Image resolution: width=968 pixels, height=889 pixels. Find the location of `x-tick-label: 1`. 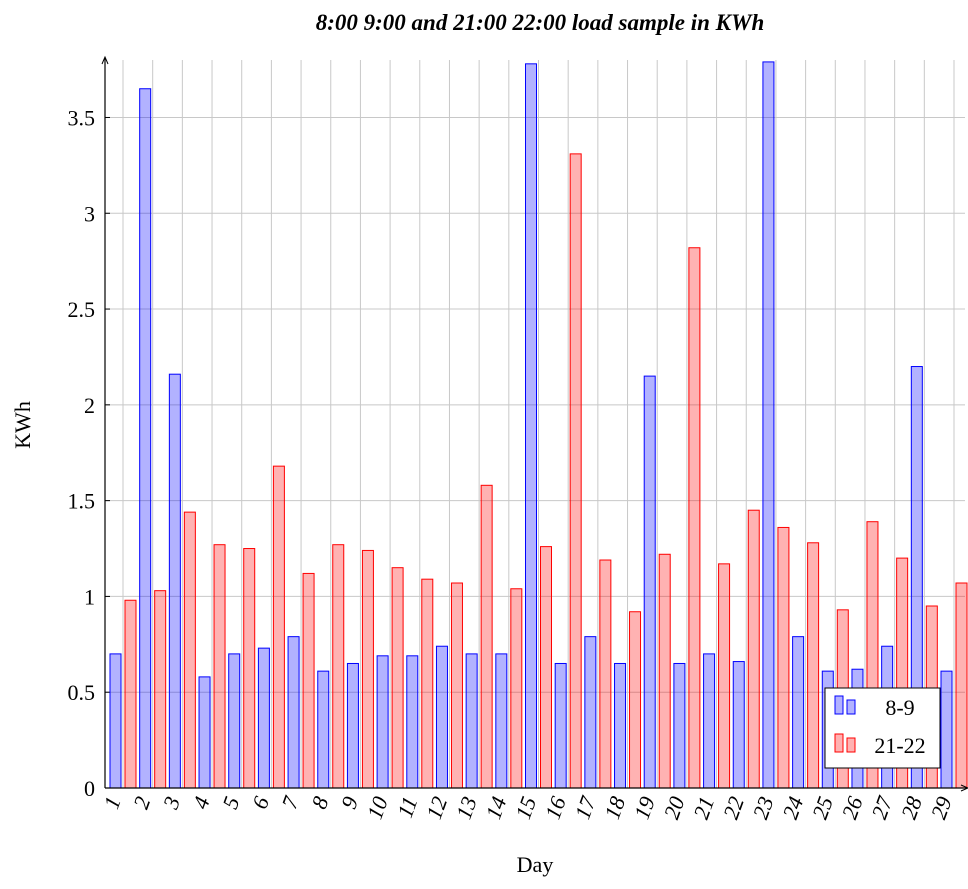

x-tick-label: 1 is located at coordinates (111, 802).